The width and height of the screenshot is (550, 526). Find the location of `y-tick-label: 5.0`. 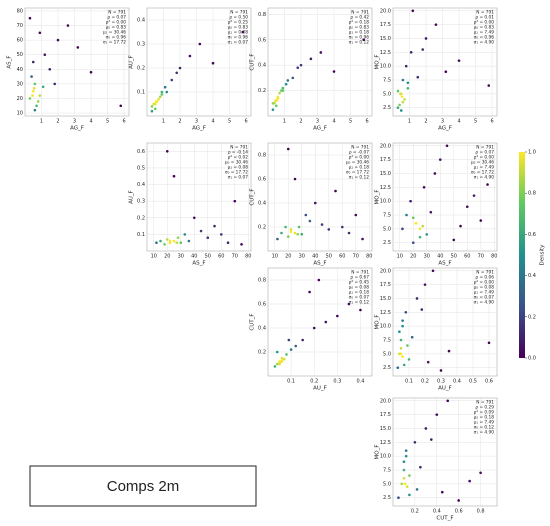

y-tick-label: 5.0 is located at coordinates (387, 229).